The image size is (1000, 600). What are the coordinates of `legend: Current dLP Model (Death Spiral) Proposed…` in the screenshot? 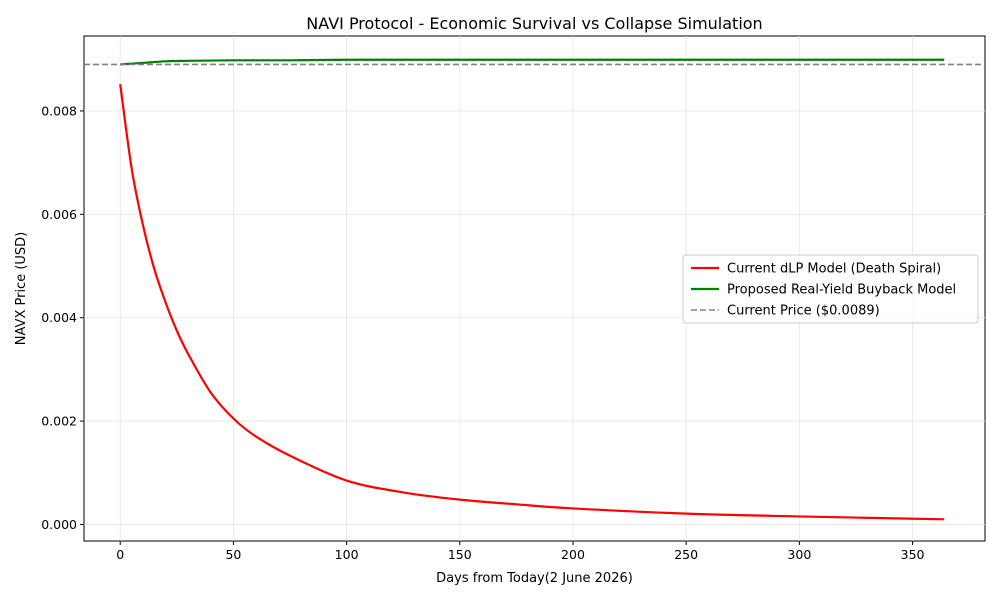 It's located at (830, 289).